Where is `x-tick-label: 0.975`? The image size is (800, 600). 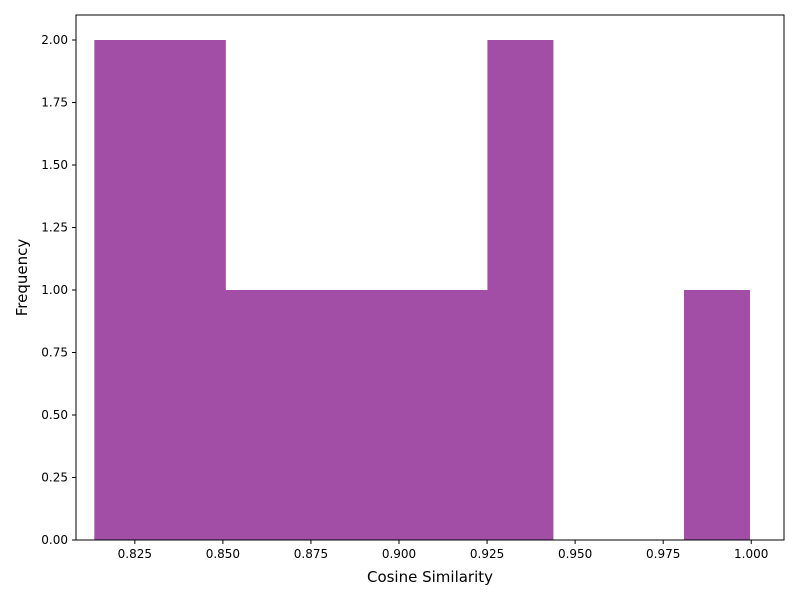
x-tick-label: 0.975 is located at coordinates (663, 554).